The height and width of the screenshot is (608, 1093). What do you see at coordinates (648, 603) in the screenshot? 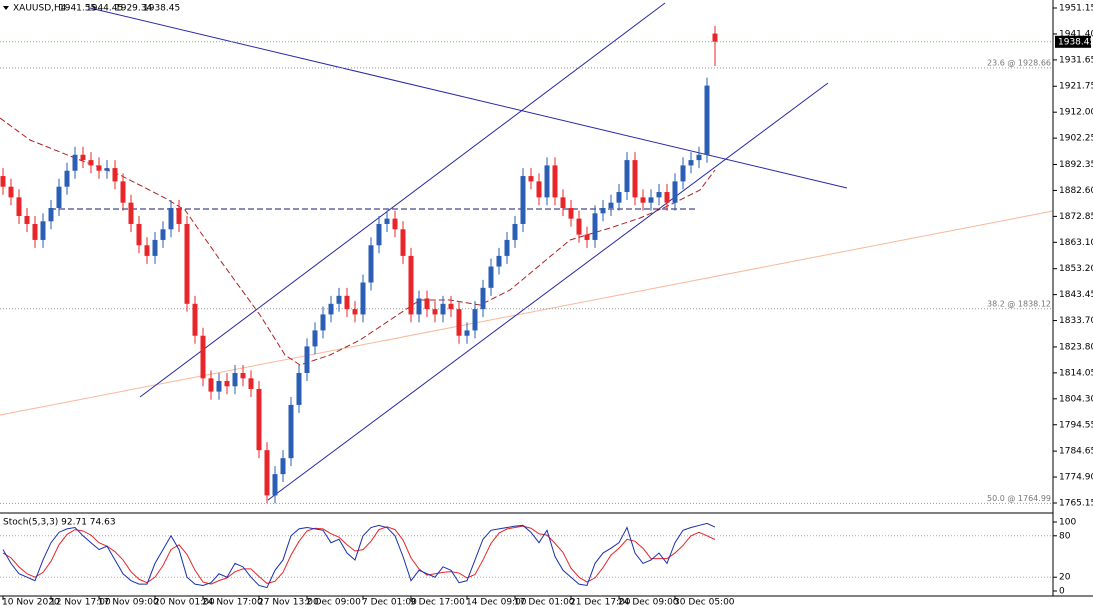
I see `x-tick-label: 24 Dec 09:00` at bounding box center [648, 603].